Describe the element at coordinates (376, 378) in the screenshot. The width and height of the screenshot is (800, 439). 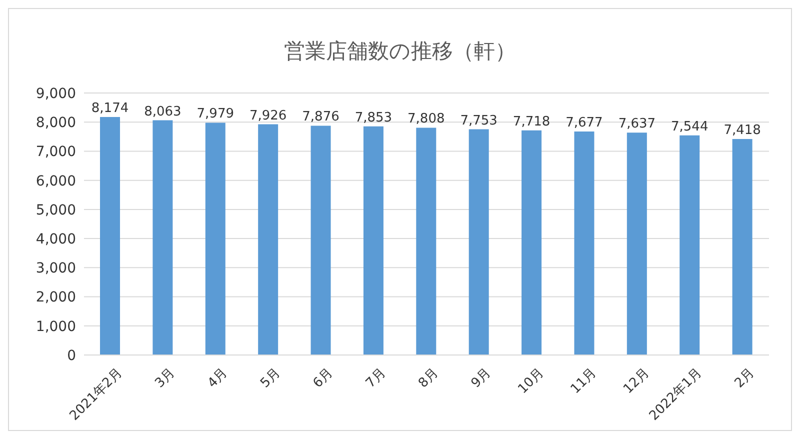
I see `x-tick-label: 7月` at that location.